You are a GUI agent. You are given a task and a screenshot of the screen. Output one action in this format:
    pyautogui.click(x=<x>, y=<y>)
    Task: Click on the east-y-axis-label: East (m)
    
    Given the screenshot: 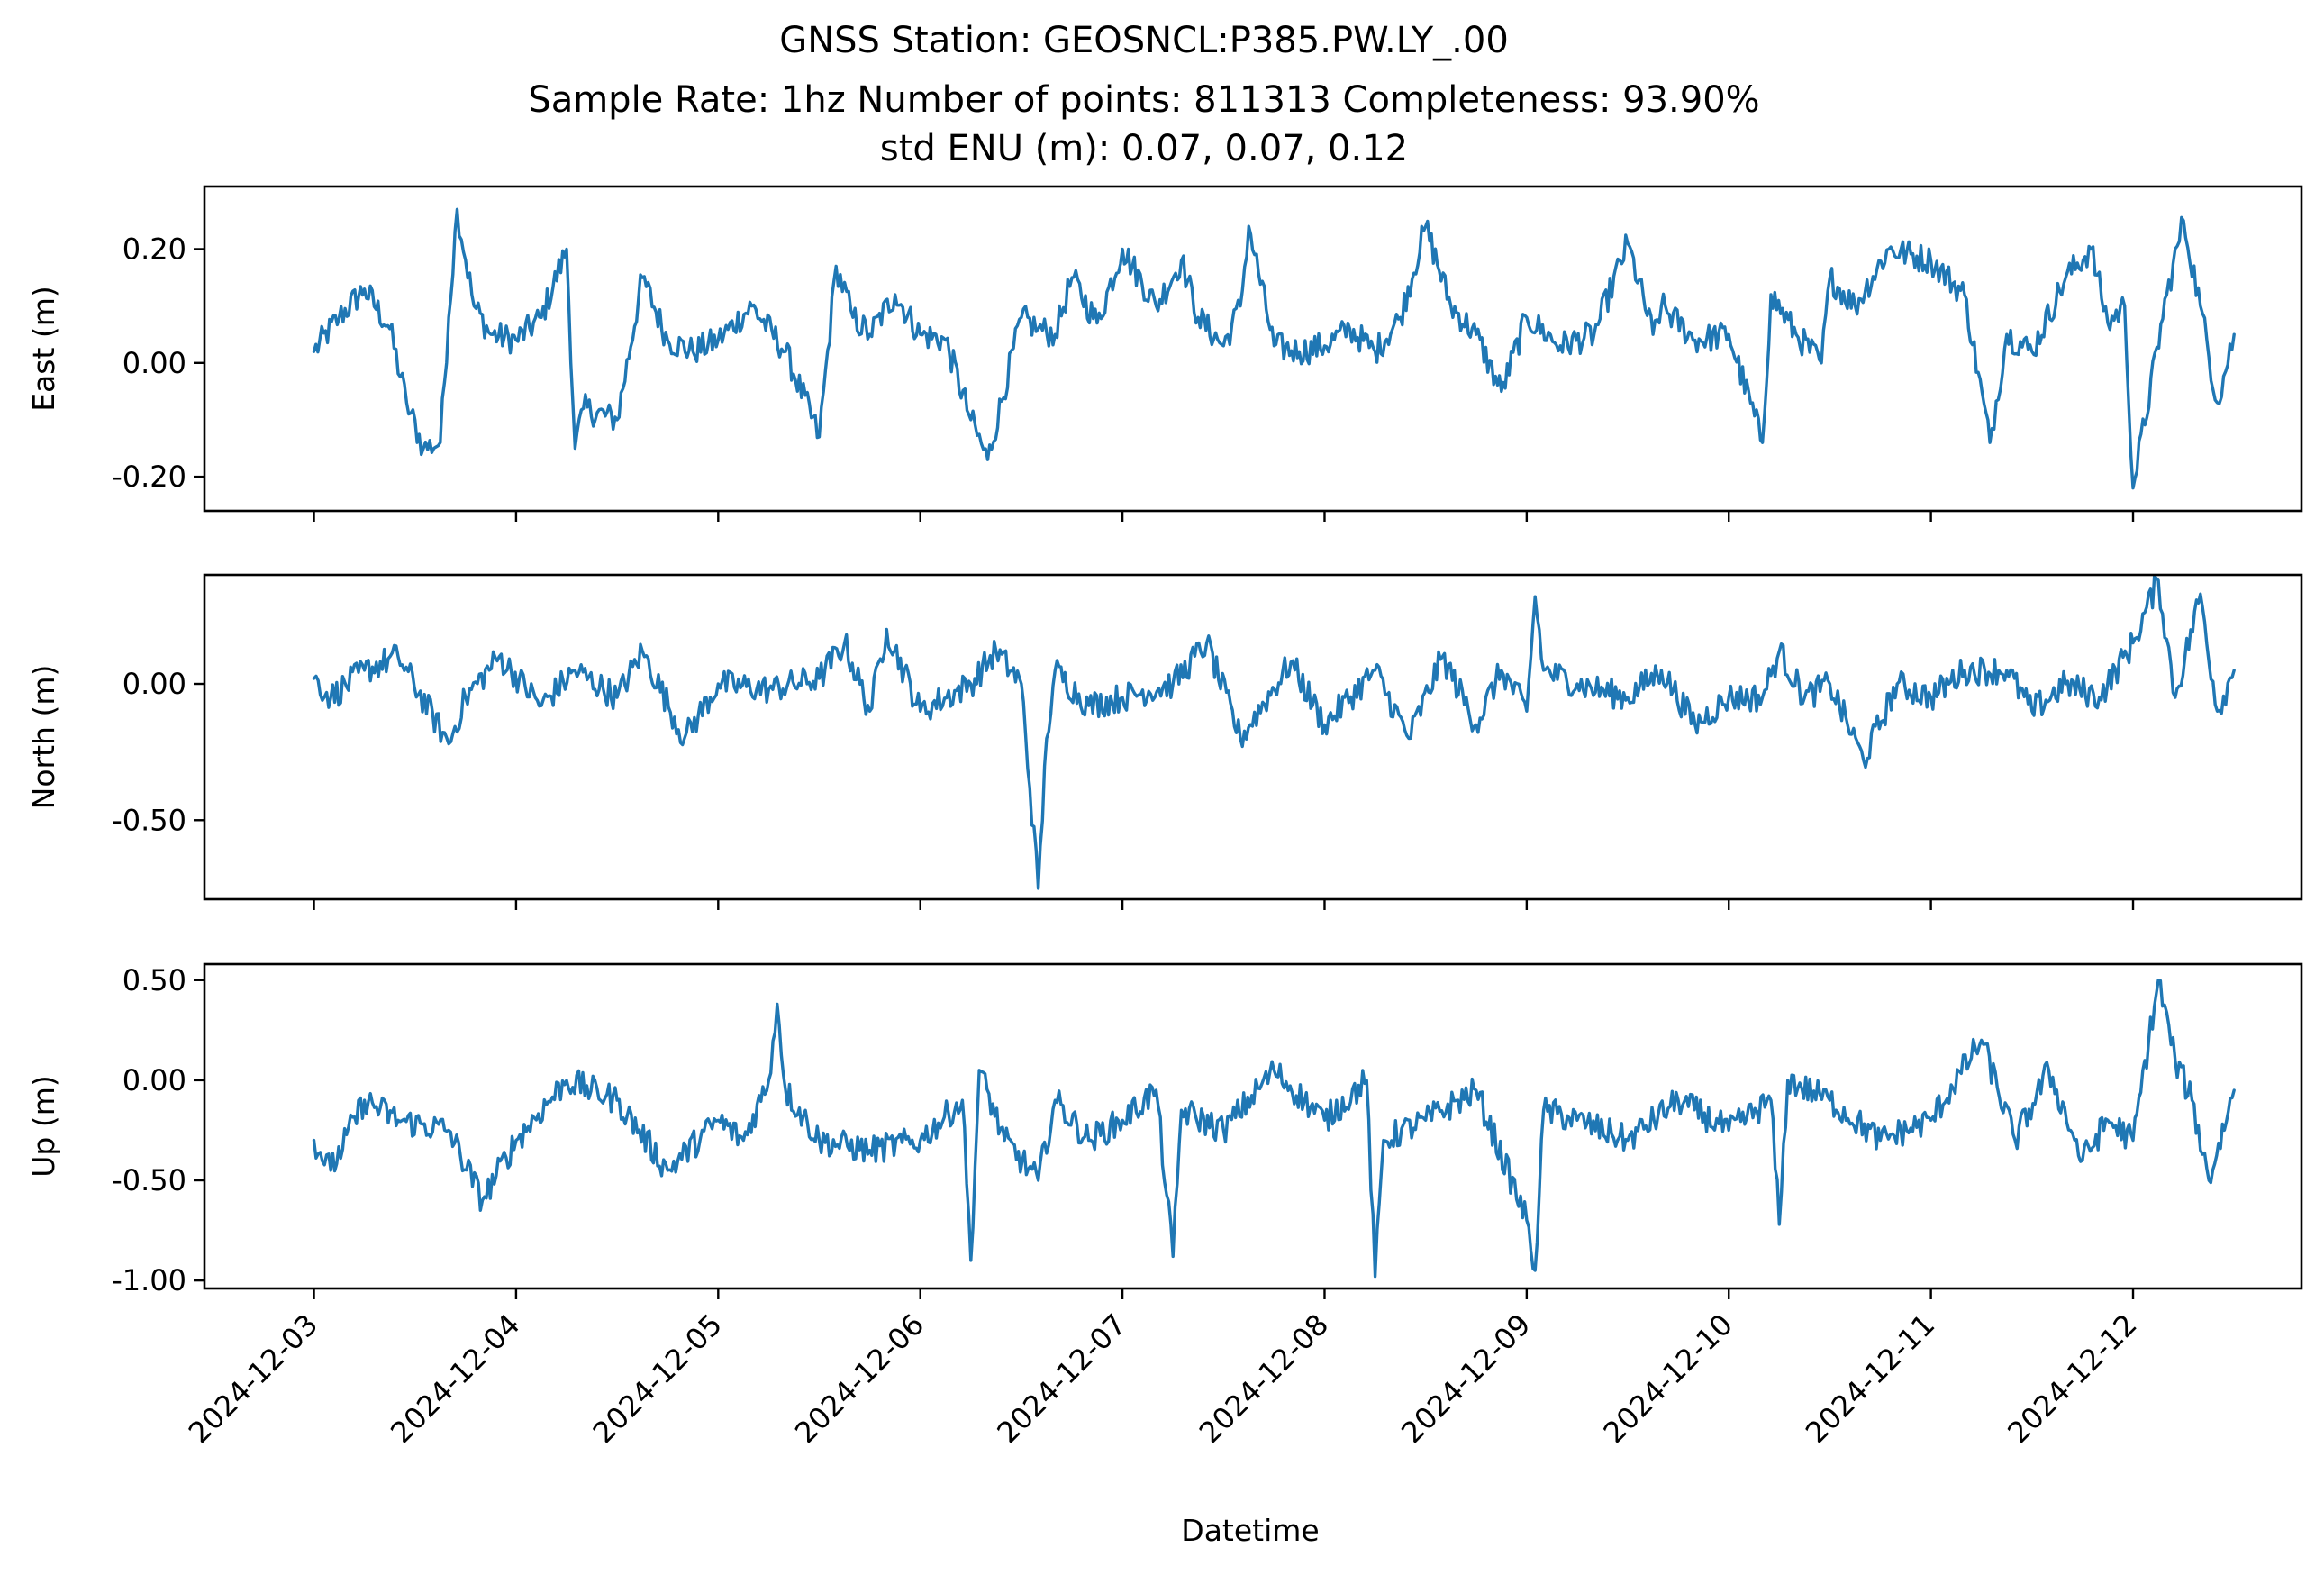 What is the action you would take?
    pyautogui.click(x=43, y=349)
    